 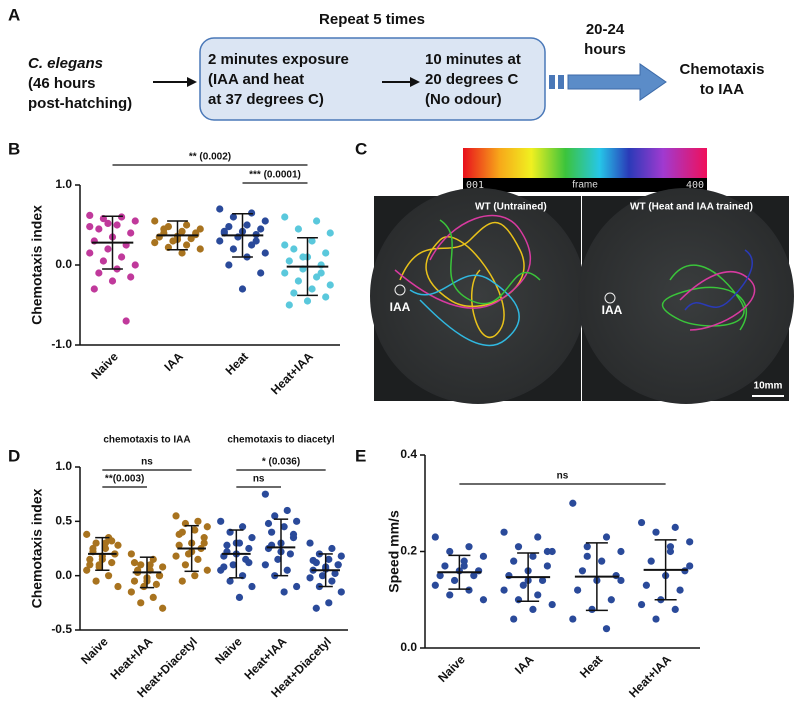 What do you see at coordinates (400, 307) in the screenshot?
I see `spot-label: IAA` at bounding box center [400, 307].